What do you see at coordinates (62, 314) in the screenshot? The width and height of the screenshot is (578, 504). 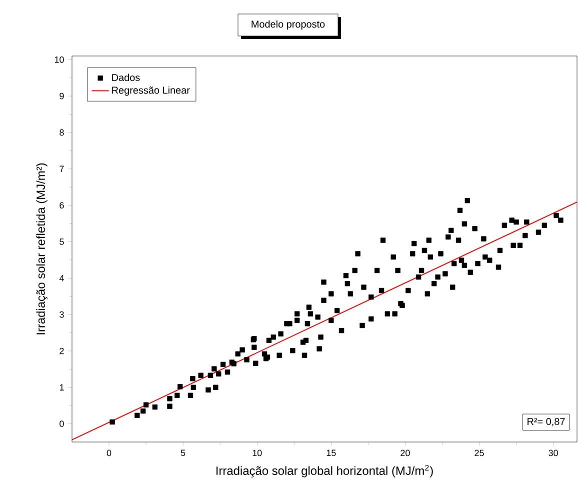 I see `y-tick-label: 3` at bounding box center [62, 314].